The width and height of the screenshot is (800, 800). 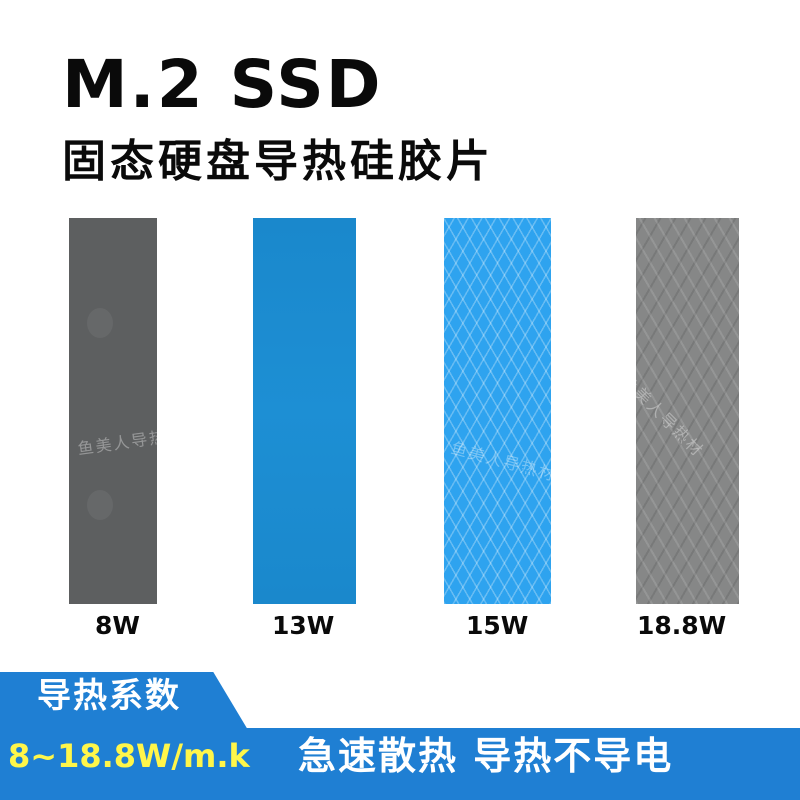 What do you see at coordinates (497, 625) in the screenshot?
I see `pad-label-15w: 15W` at bounding box center [497, 625].